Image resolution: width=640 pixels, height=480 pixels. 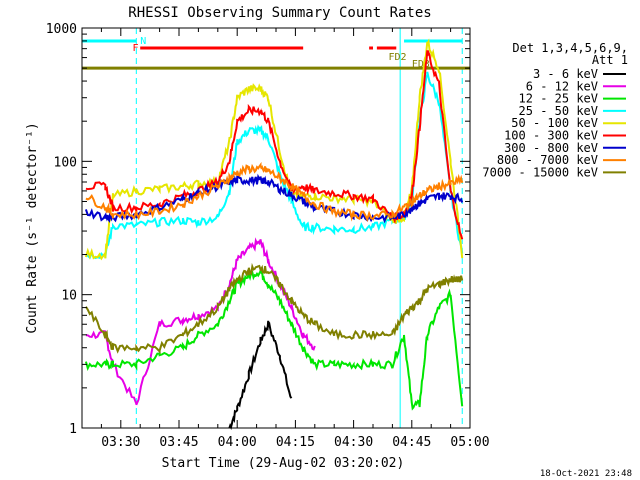 I want to click on x-tick-label: 04:45, so click(x=411, y=442).